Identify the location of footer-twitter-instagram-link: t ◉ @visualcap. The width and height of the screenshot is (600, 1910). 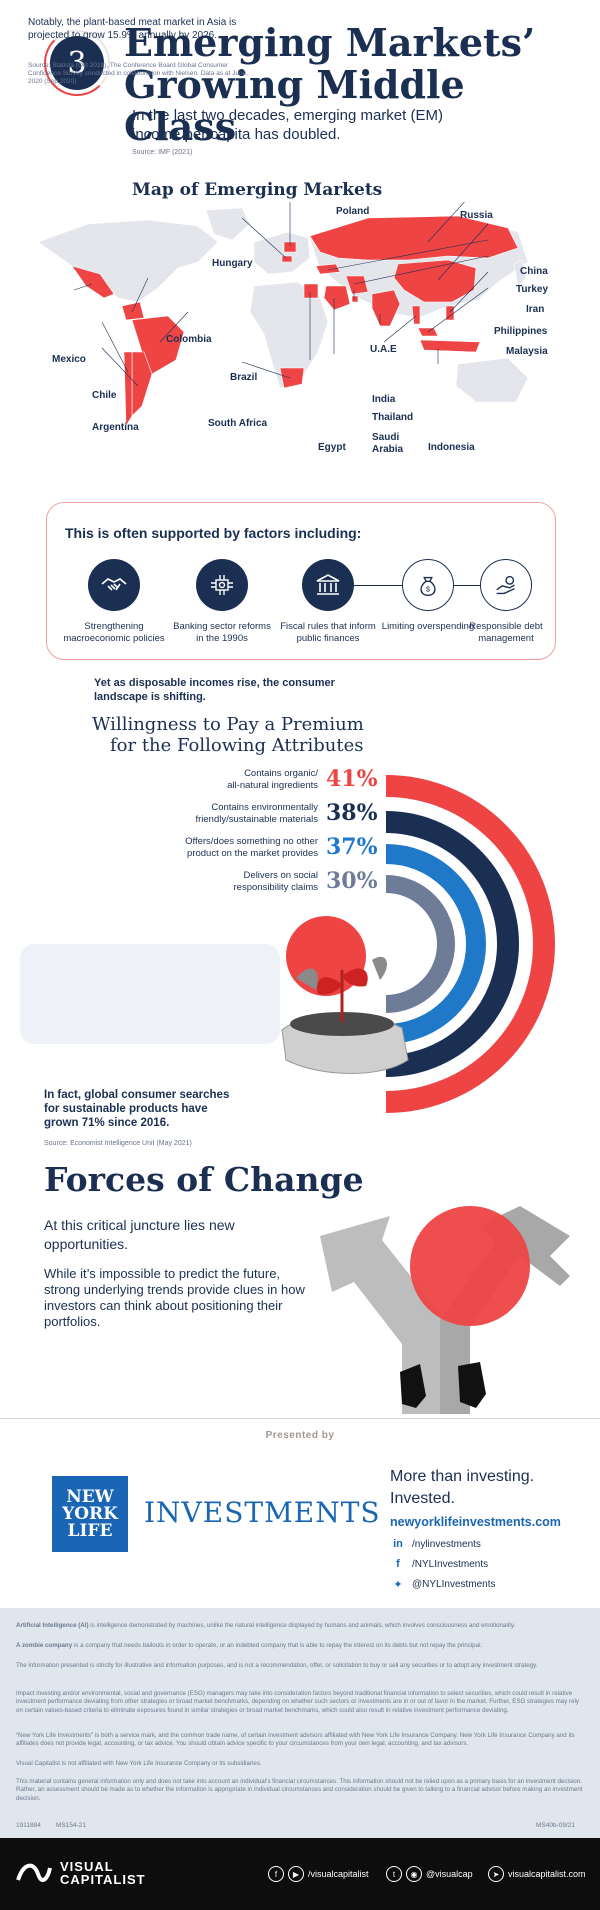
(429, 1874).